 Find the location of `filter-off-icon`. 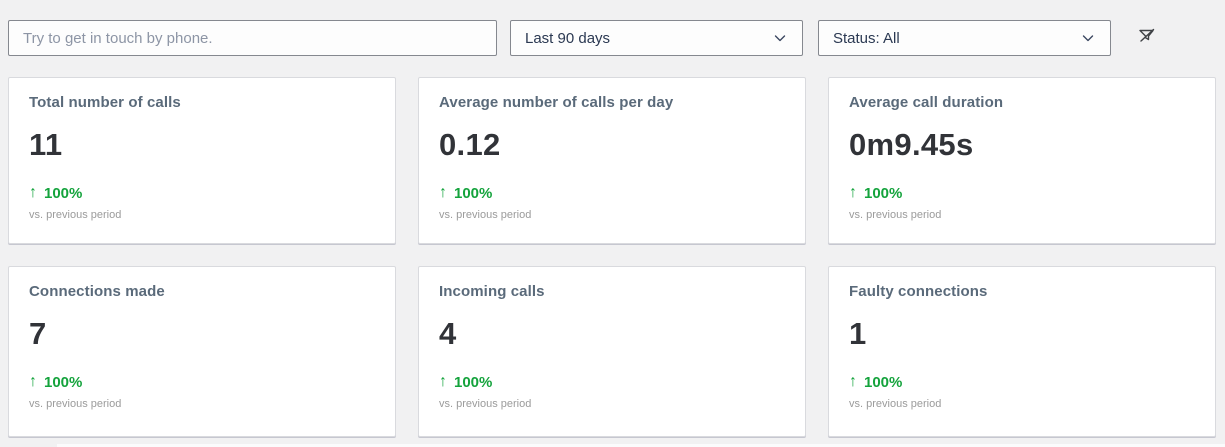

filter-off-icon is located at coordinates (1147, 38).